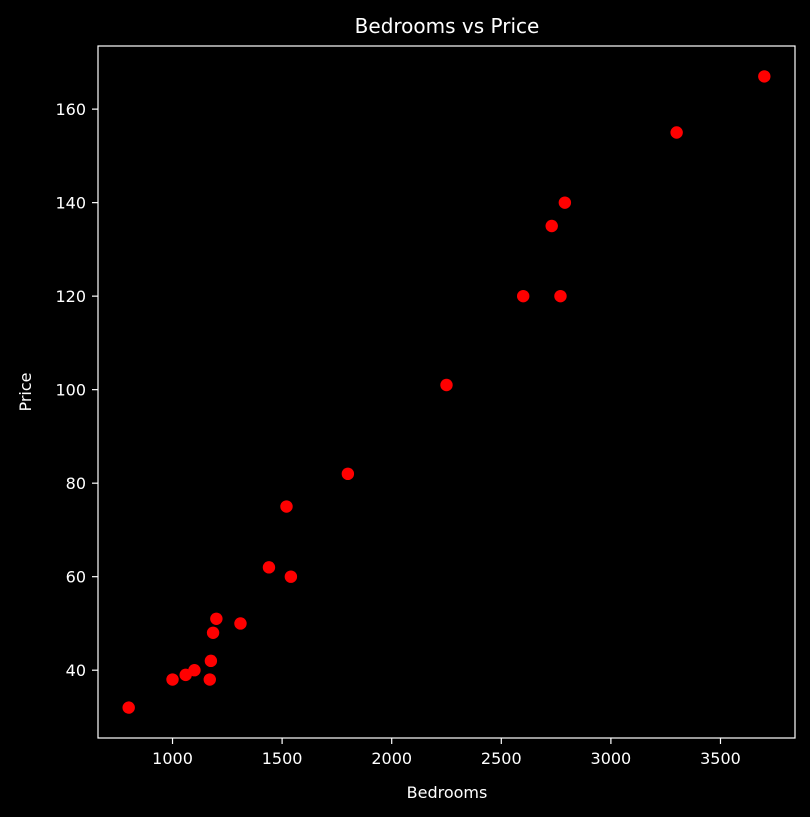 This screenshot has width=810, height=817. I want to click on chart-title: Bedrooms vs Price, so click(447, 26).